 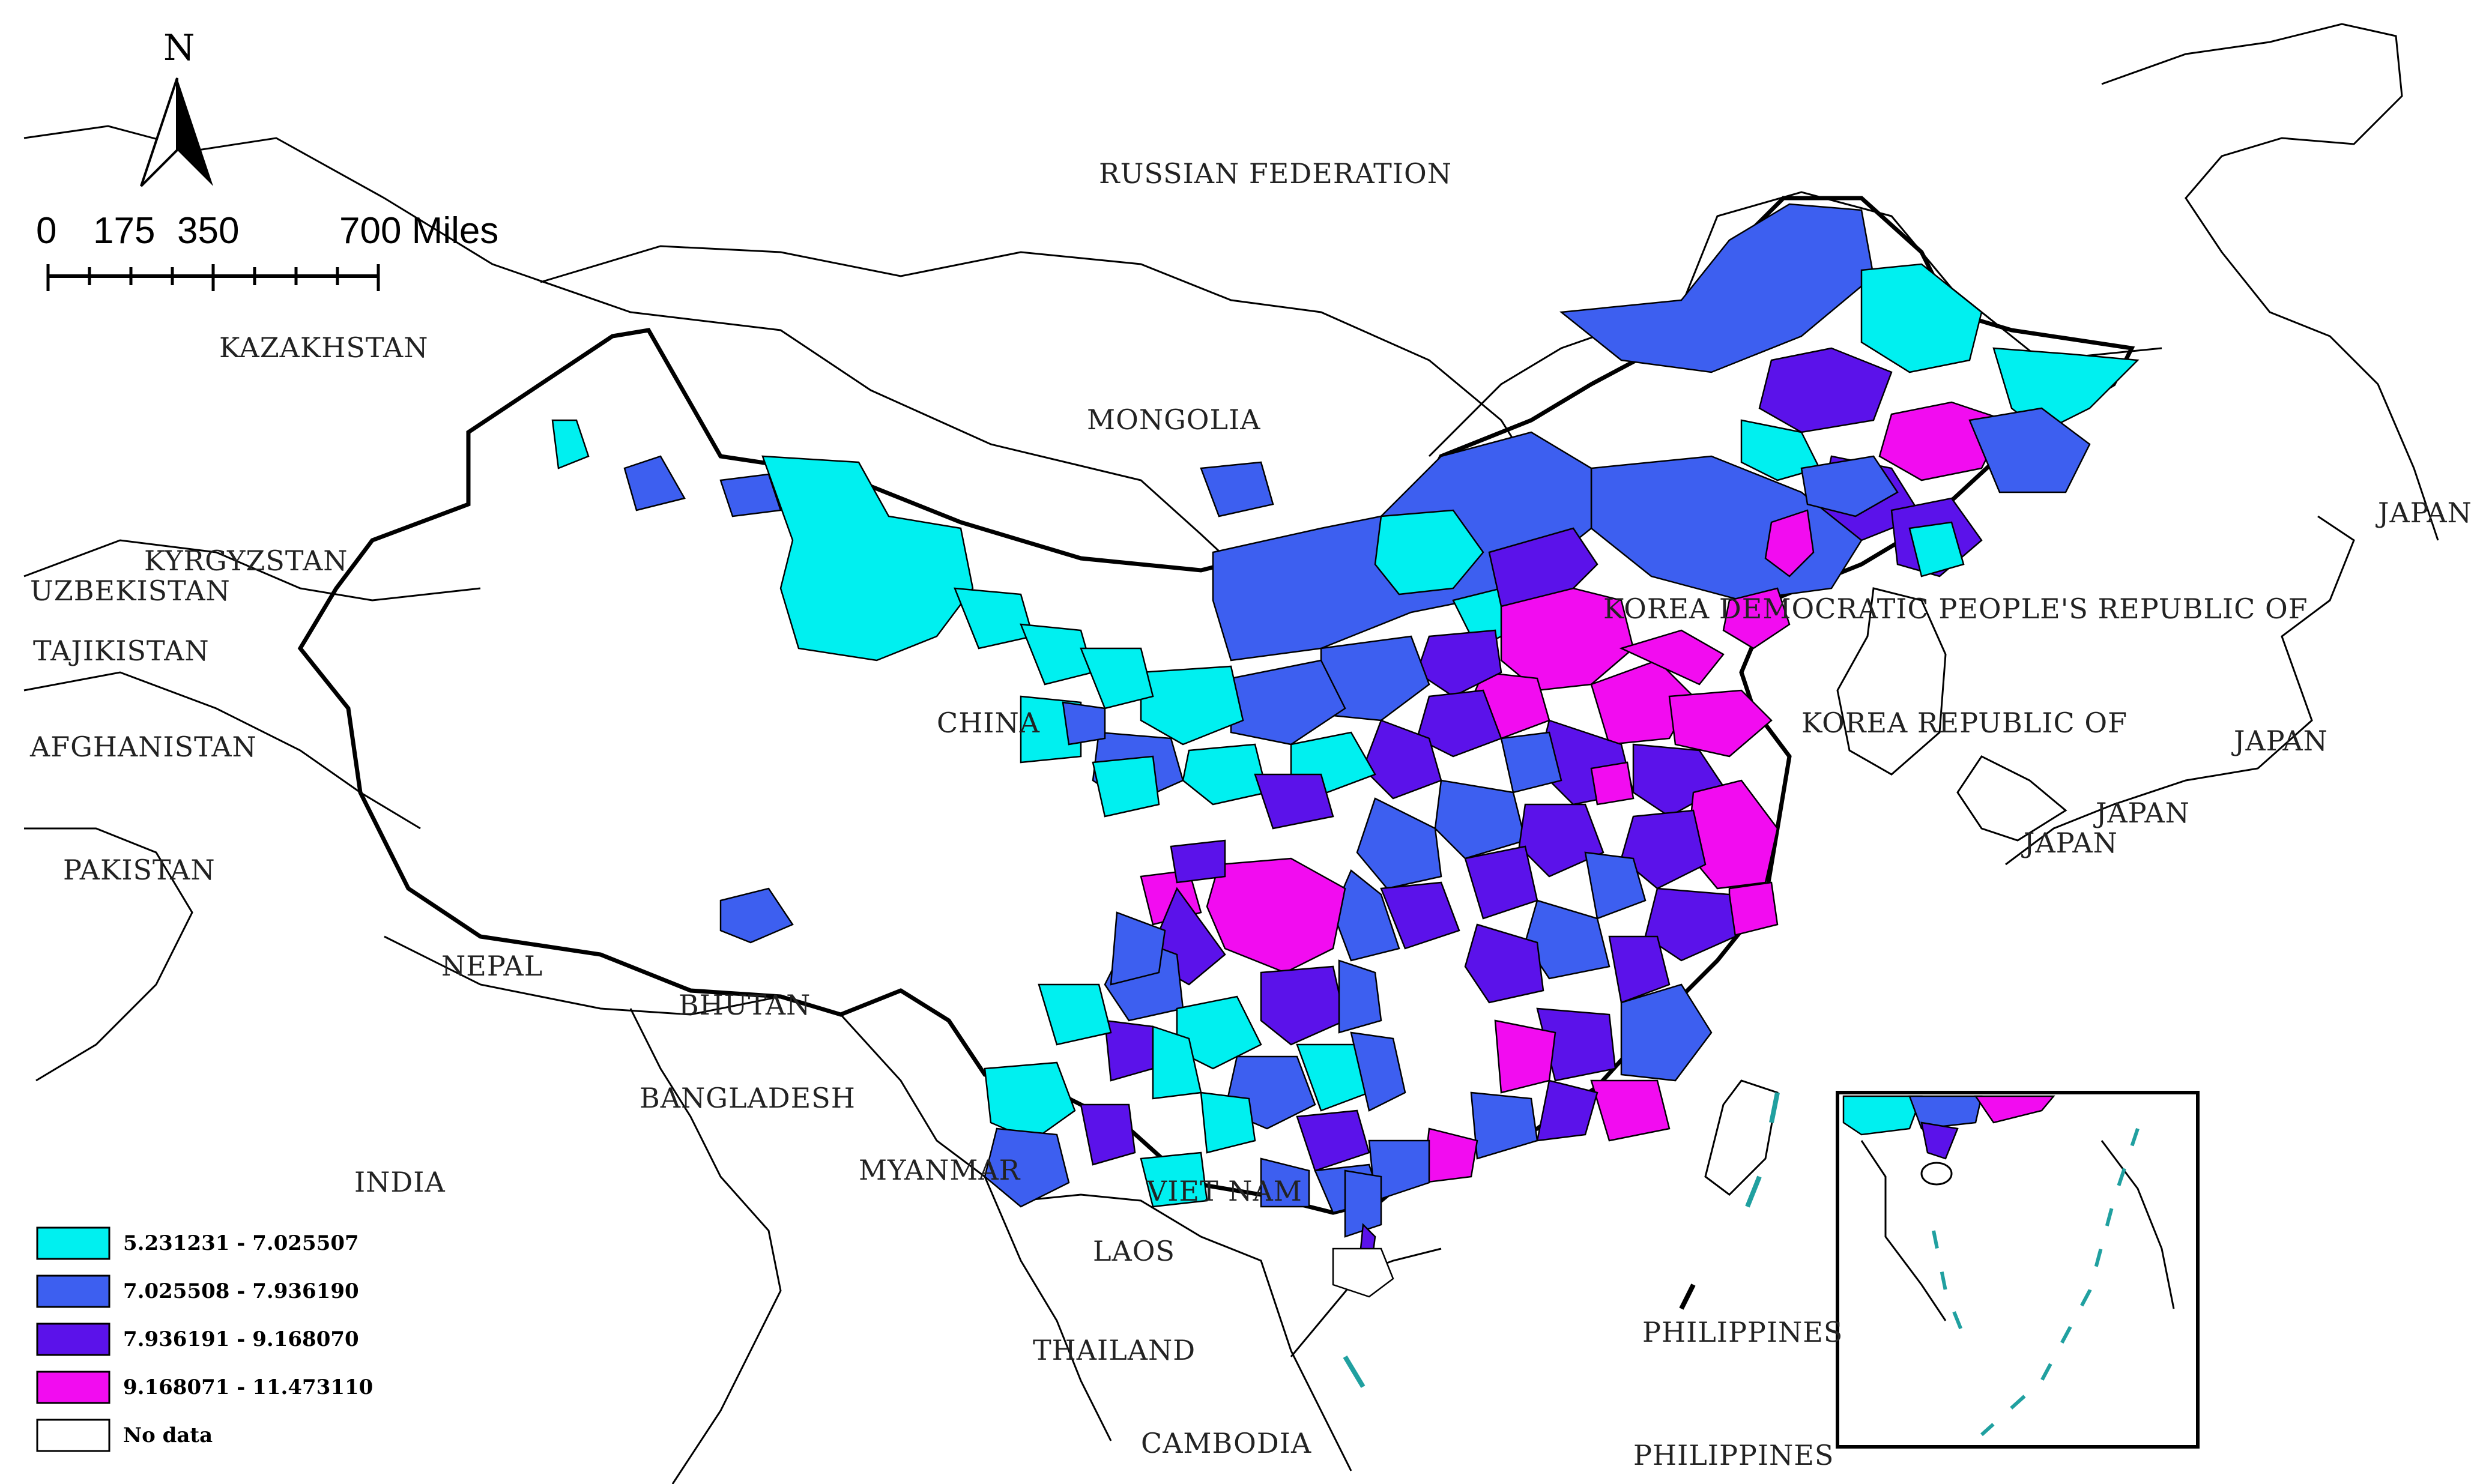 I want to click on label-nepal: NEPAL, so click(x=492, y=966).